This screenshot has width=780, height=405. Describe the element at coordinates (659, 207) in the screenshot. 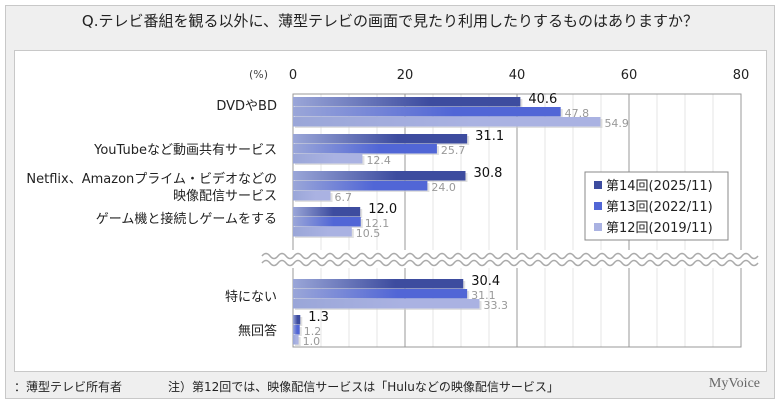

I see `legend-label: 第13回(2022/11)` at that location.